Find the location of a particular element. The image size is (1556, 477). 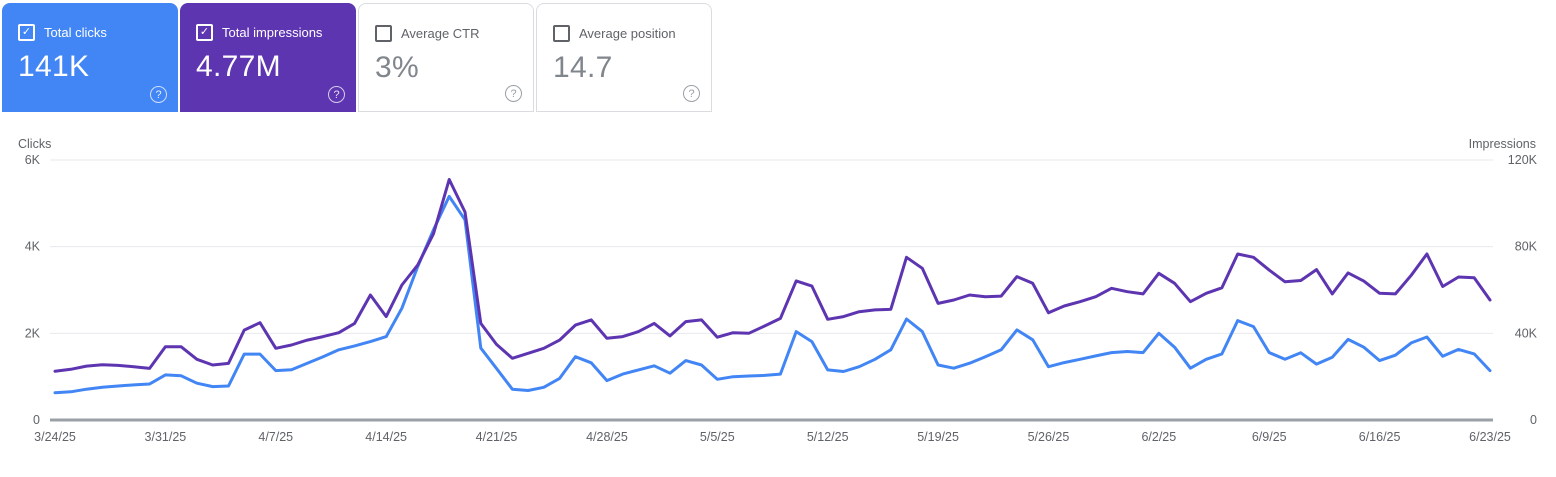

x-axis-tick: 5/5/25 is located at coordinates (717, 437).